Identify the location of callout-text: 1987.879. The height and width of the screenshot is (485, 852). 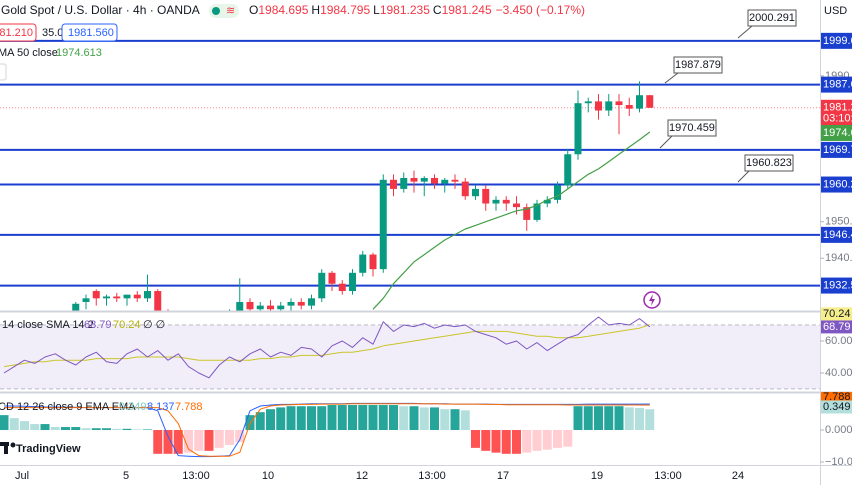
(698, 65).